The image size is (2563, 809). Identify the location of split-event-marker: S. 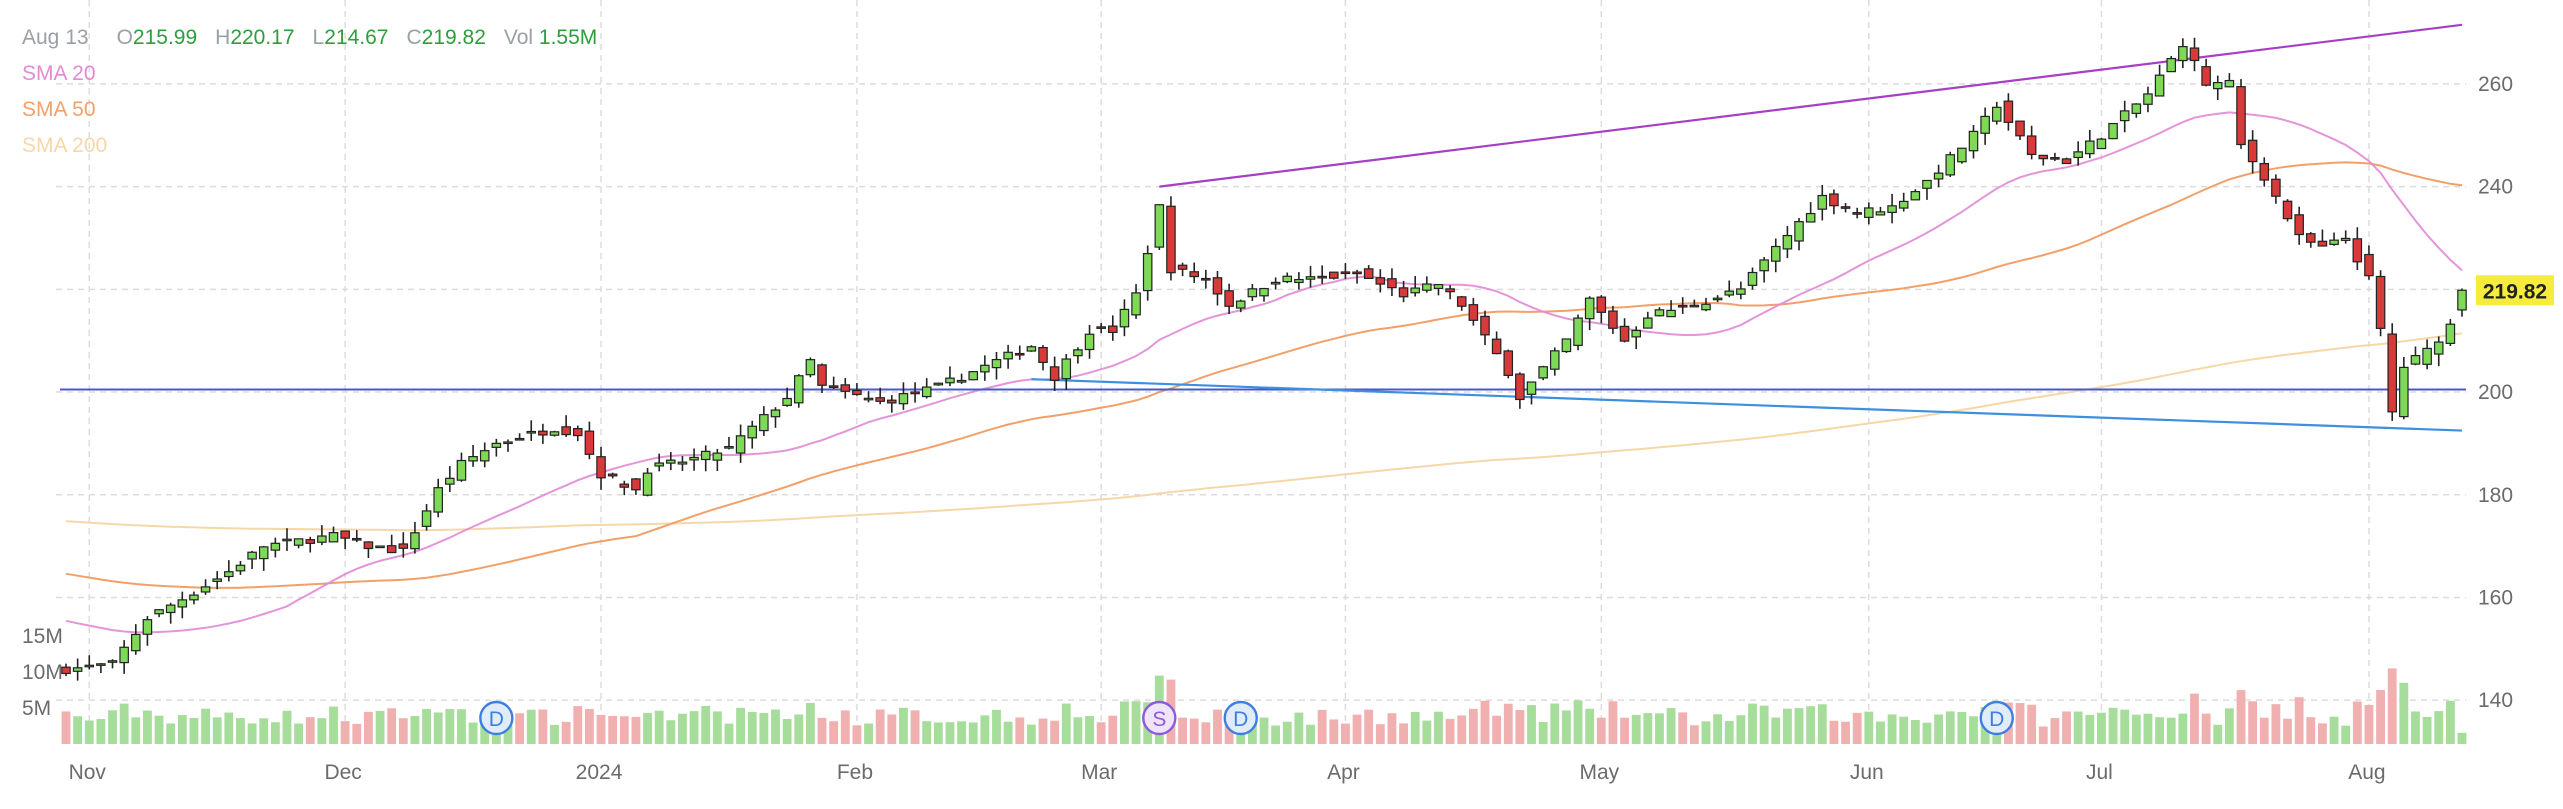
(1159, 718).